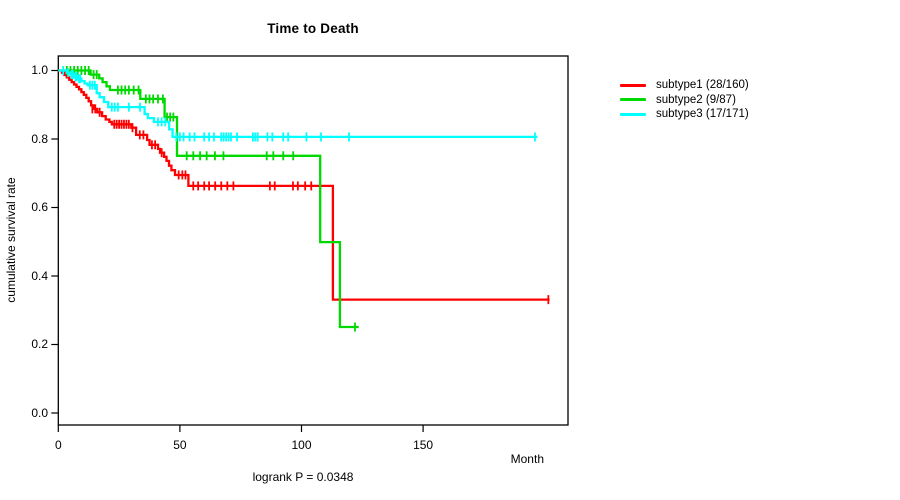 The image size is (900, 500). I want to click on legend-label: subtype2 (9/87), so click(696, 99).